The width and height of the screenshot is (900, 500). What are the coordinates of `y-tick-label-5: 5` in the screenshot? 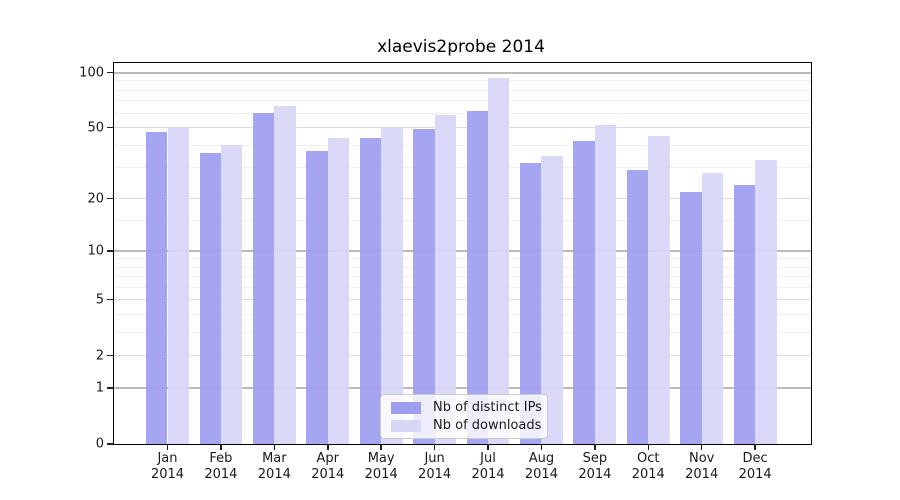 It's located at (99, 300).